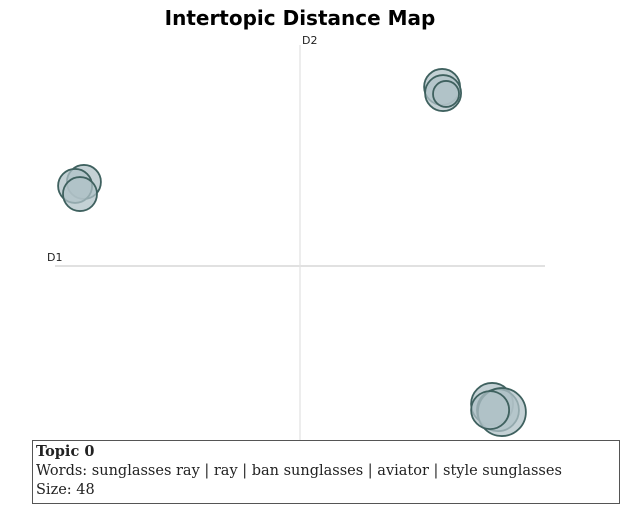  Describe the element at coordinates (65, 451) in the screenshot. I see `tooltip-topic: Topic 0` at that location.